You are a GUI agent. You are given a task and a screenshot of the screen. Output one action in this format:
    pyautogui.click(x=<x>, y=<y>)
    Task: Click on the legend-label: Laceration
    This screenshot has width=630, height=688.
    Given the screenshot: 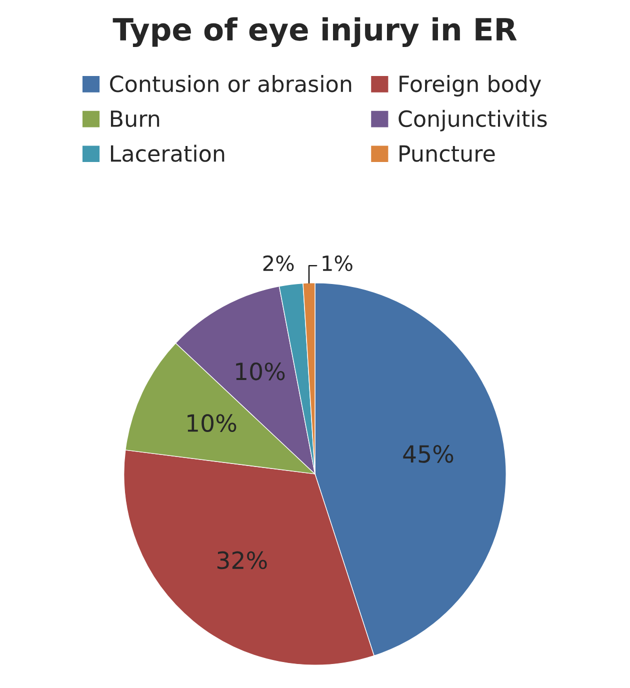 What is the action you would take?
    pyautogui.click(x=167, y=153)
    